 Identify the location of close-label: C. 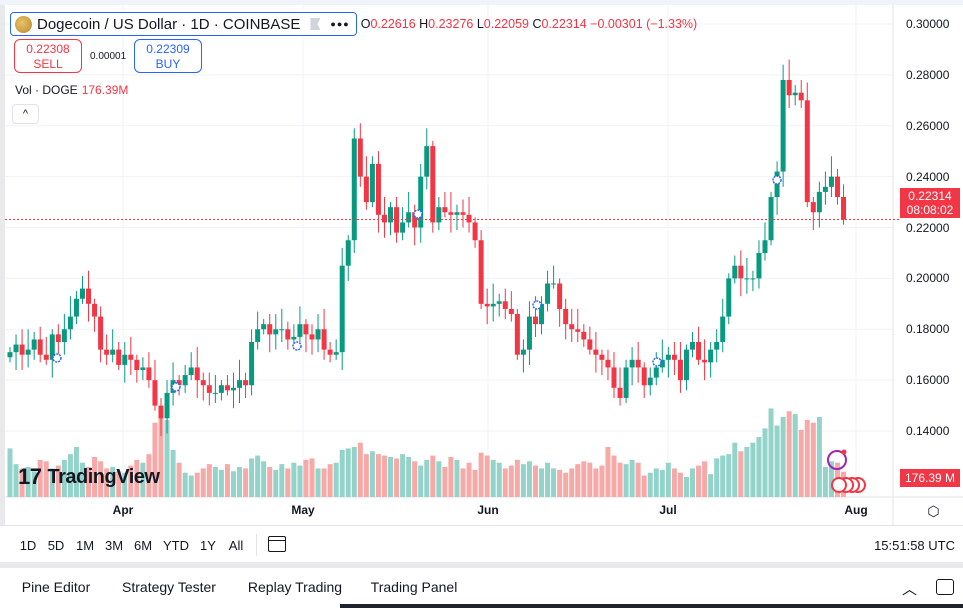
(537, 24).